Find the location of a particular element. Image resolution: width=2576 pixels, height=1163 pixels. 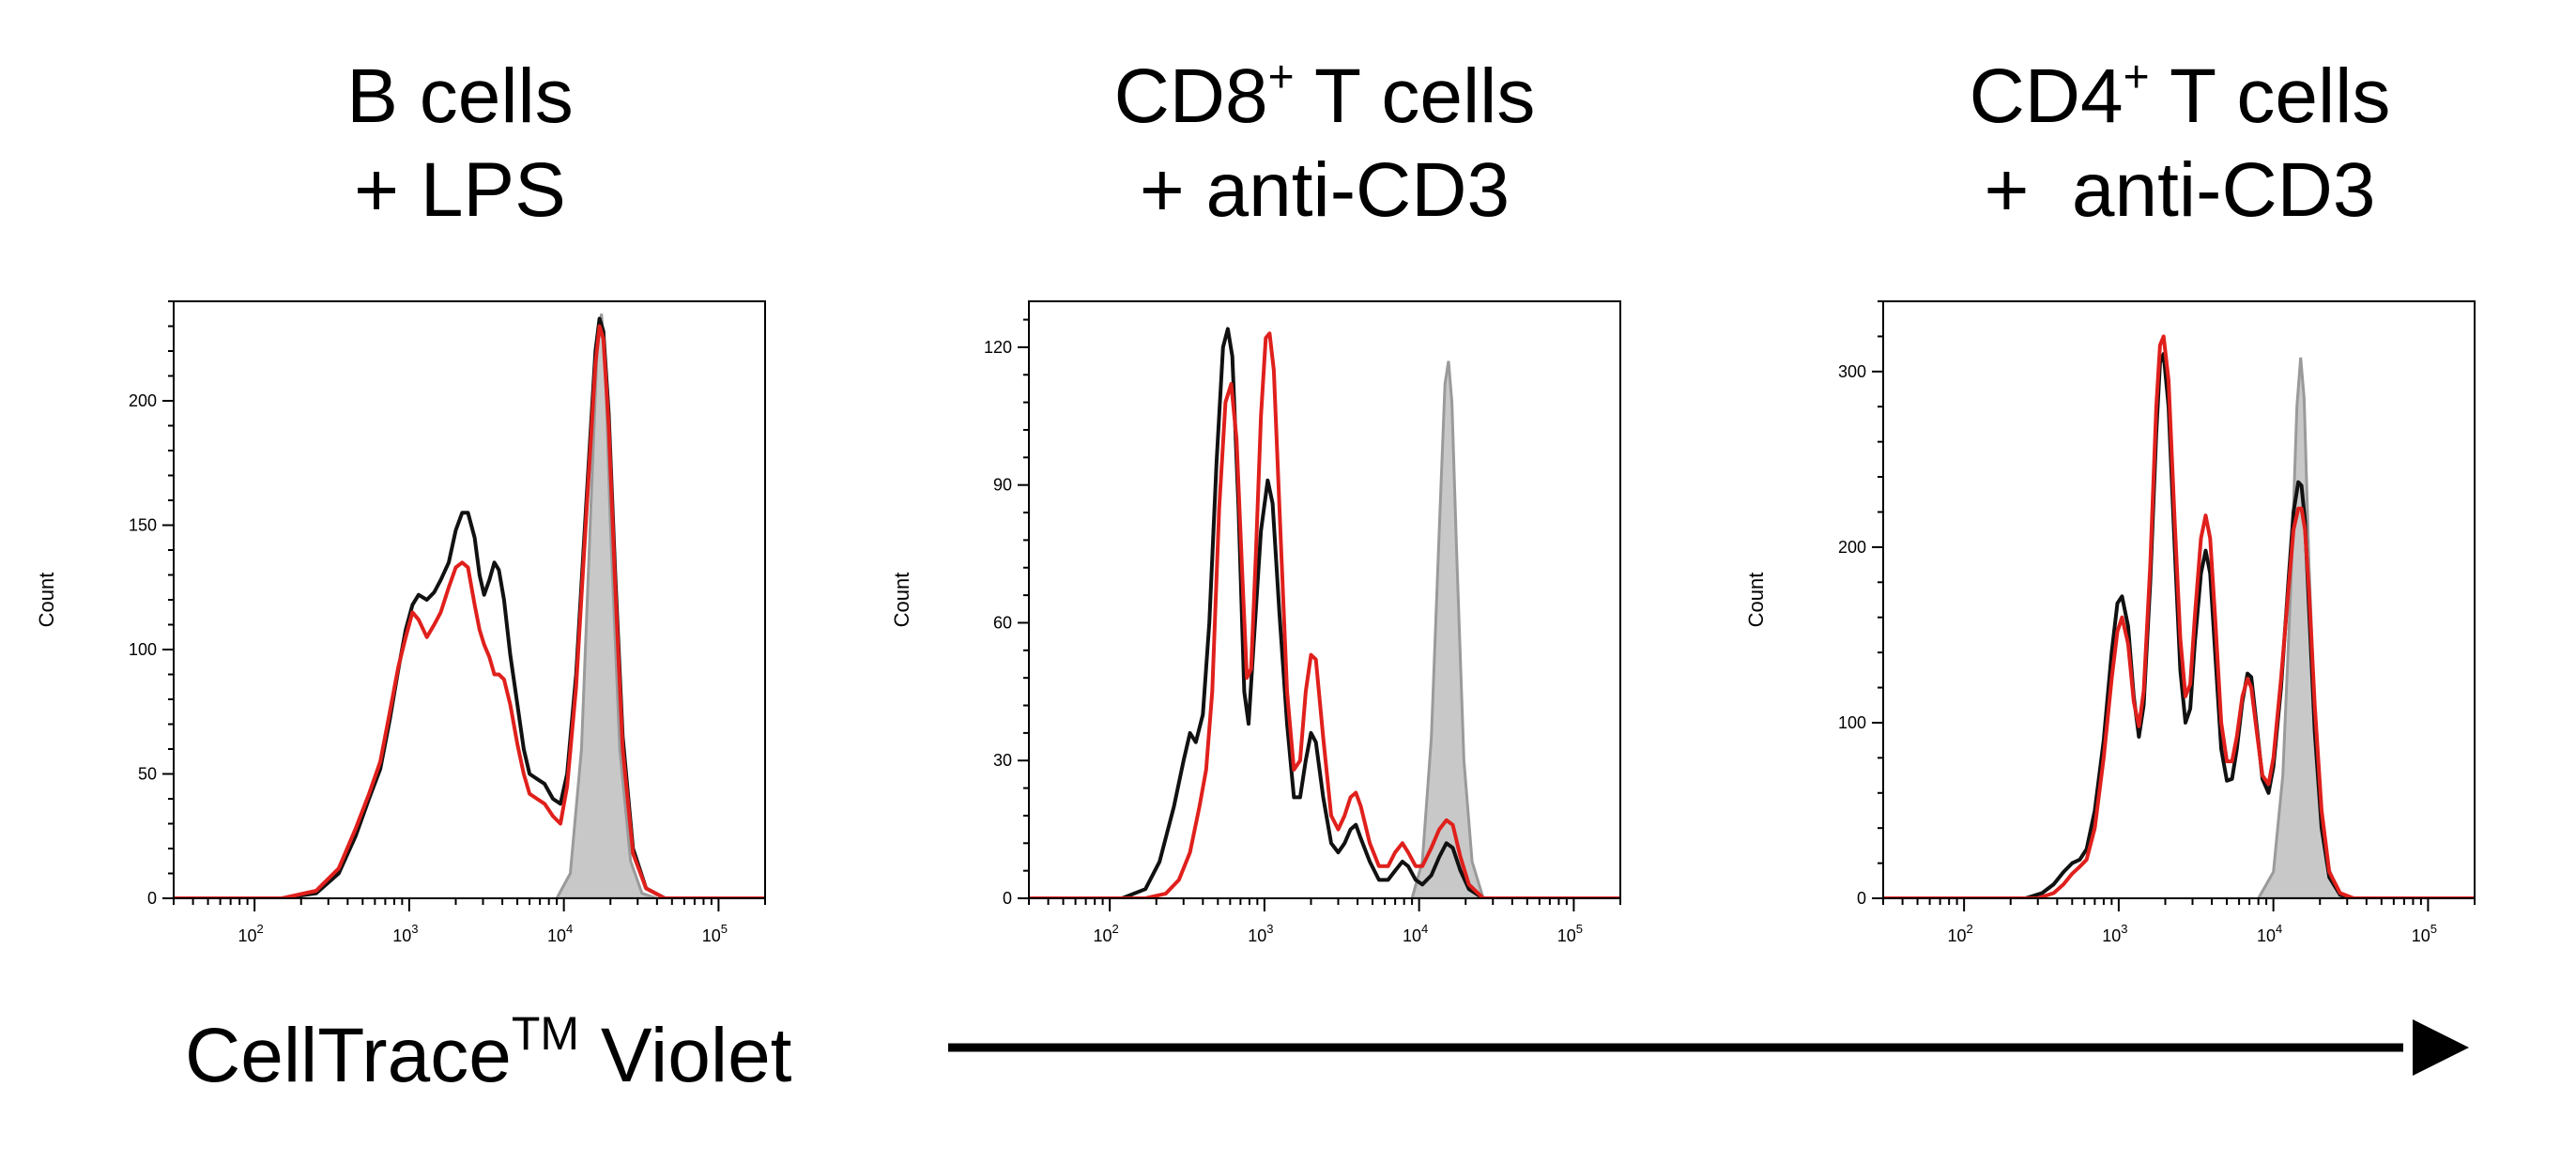

x-axis-label-superscript: TM is located at coordinates (545, 1033).